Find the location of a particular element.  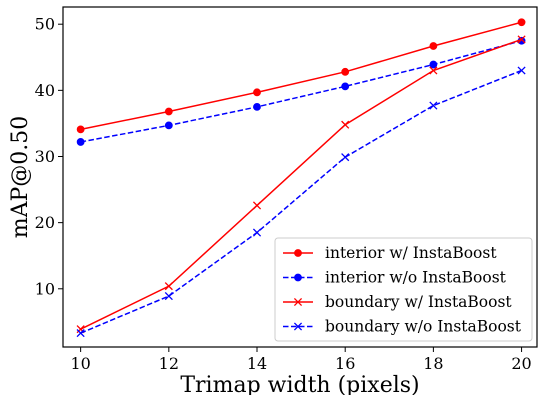

y-tick-label: 30 is located at coordinates (45, 156).